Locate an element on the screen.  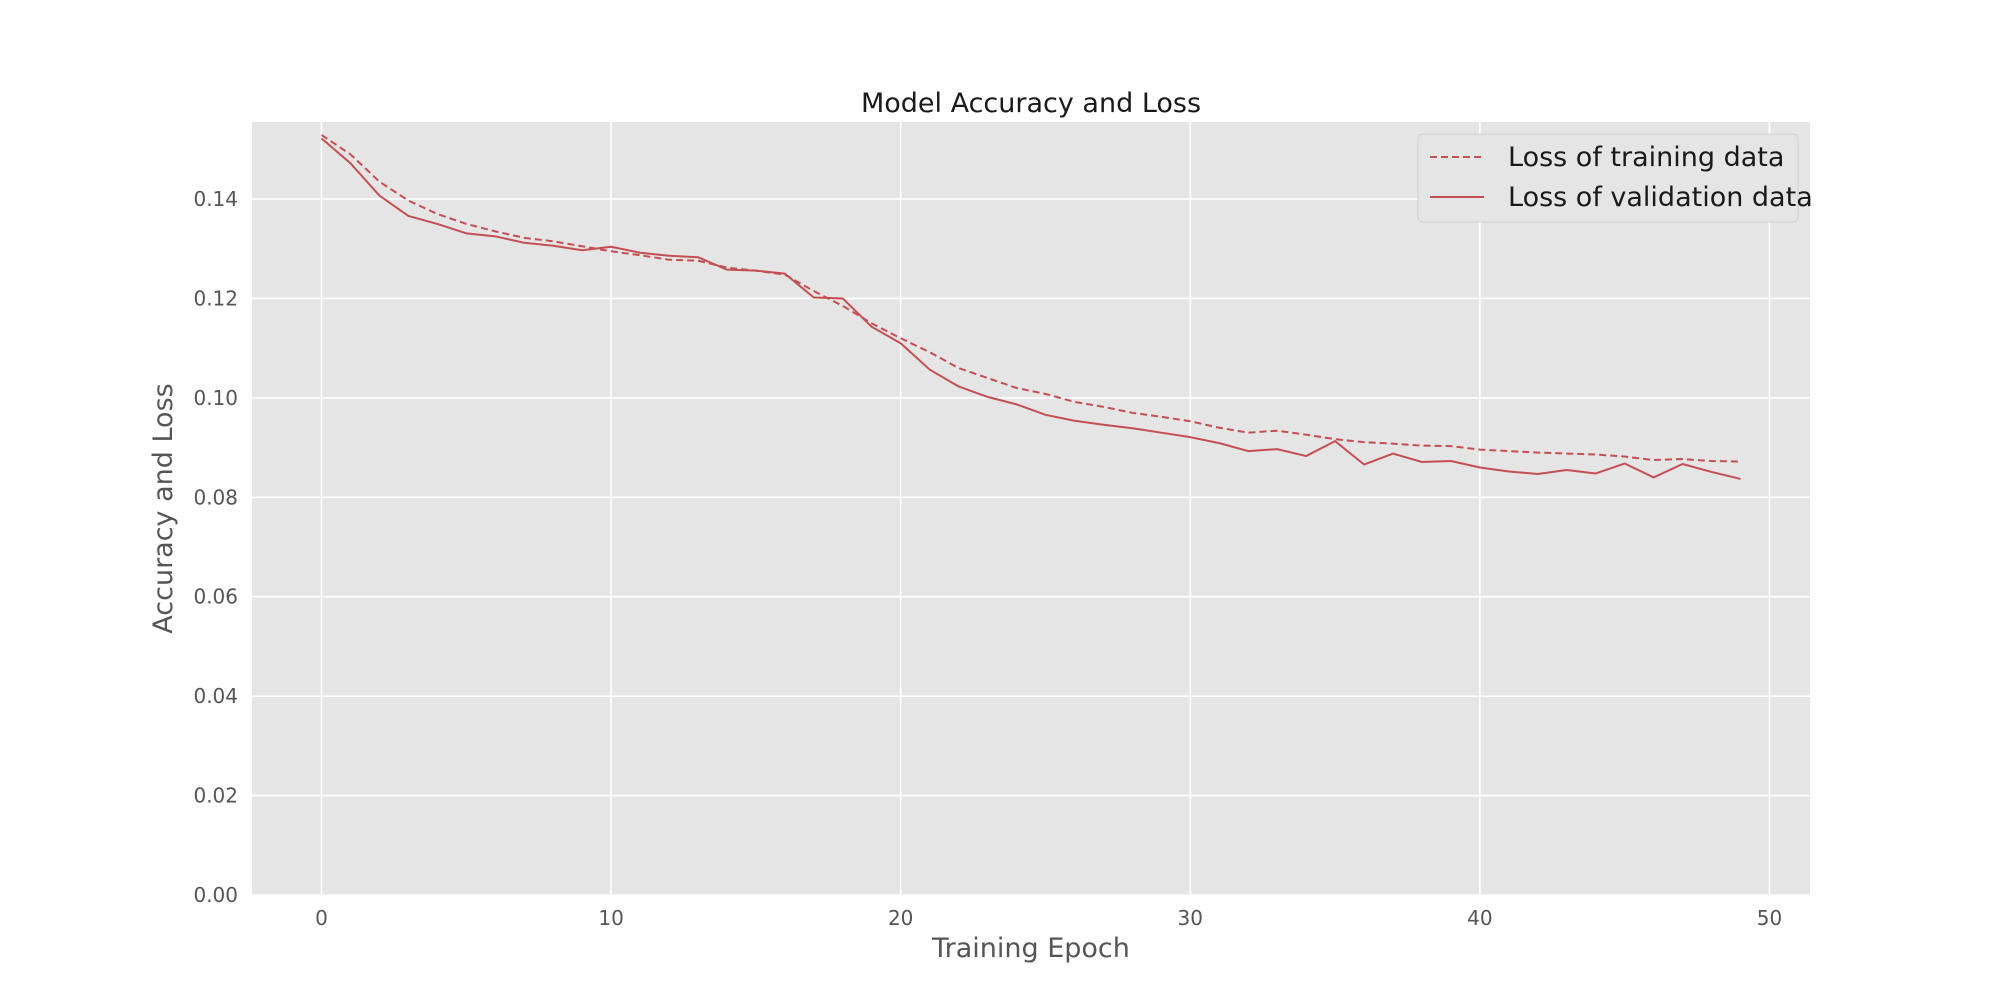
x-tick-label: 0 is located at coordinates (321, 918).